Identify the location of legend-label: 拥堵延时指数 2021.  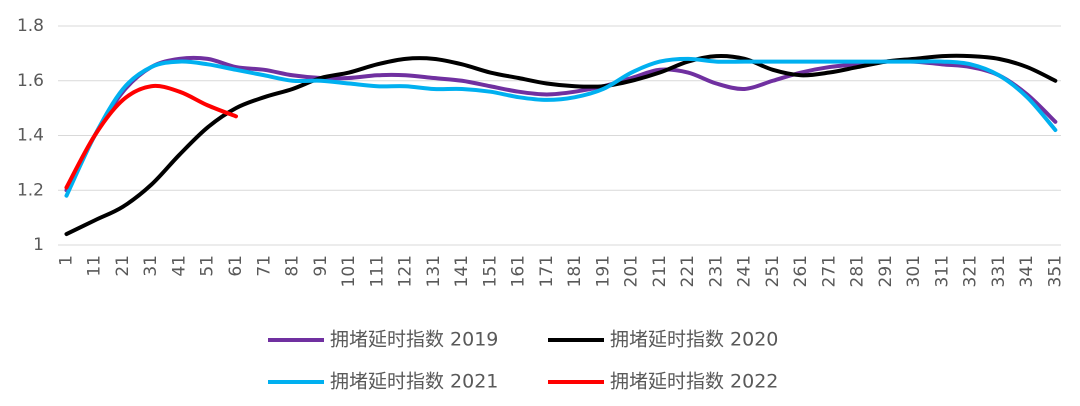
(414, 382).